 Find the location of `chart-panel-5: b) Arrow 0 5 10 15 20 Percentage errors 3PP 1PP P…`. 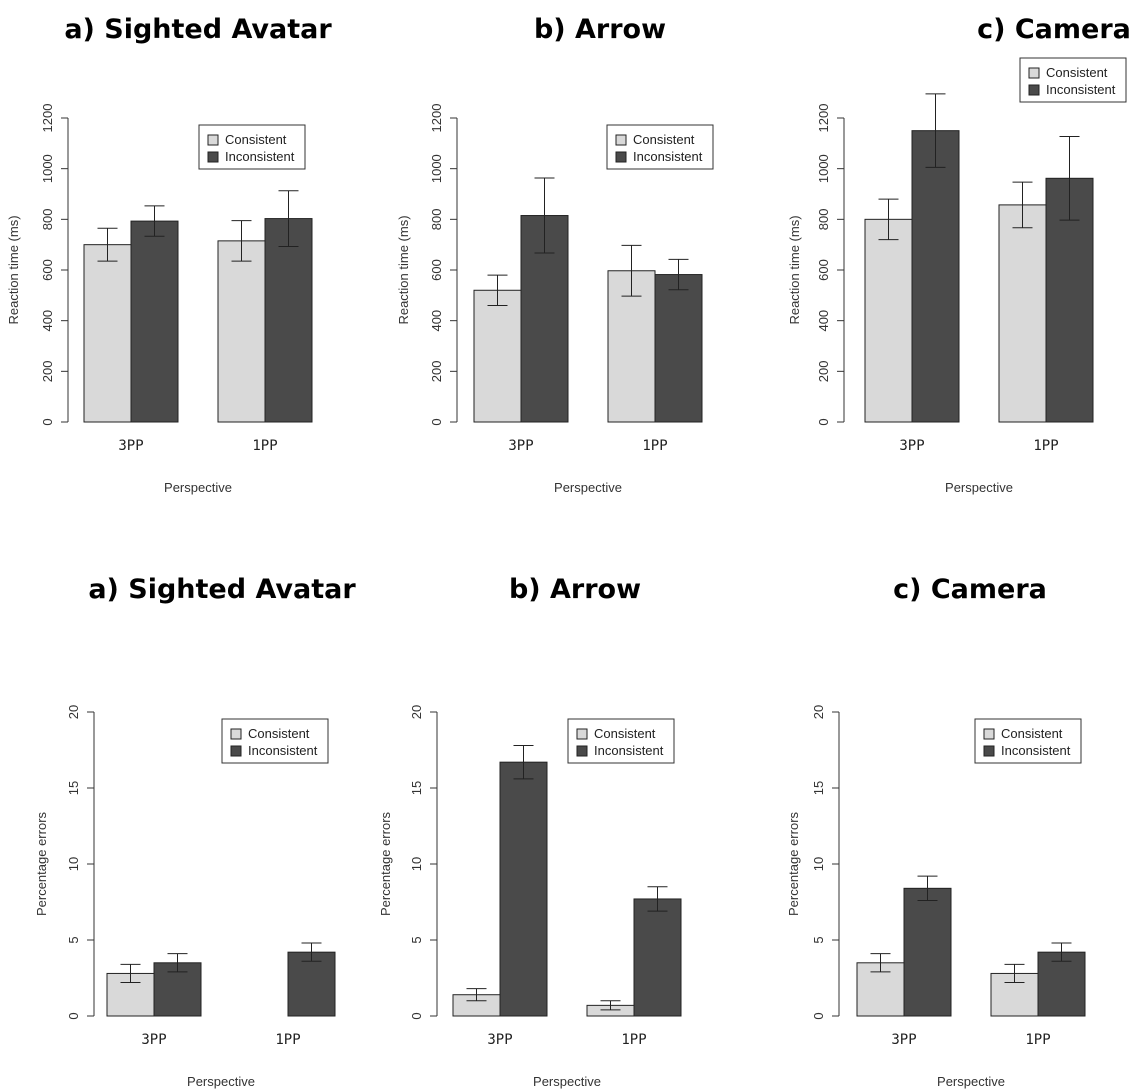

chart-panel-5: b) Arrow 0 5 10 15 20 Percentage errors 3PP 1PP P… is located at coordinates (530, 831).